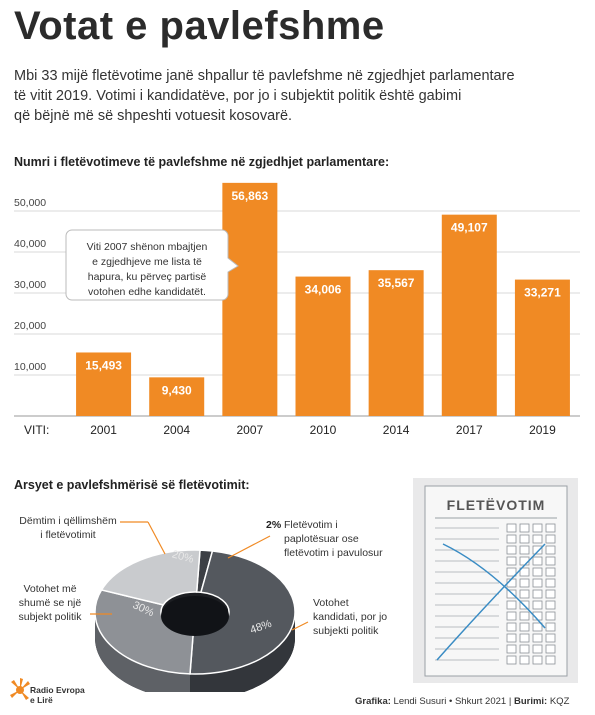  What do you see at coordinates (68, 535) in the screenshot?
I see `annotation-text: i fletëvotimit` at bounding box center [68, 535].